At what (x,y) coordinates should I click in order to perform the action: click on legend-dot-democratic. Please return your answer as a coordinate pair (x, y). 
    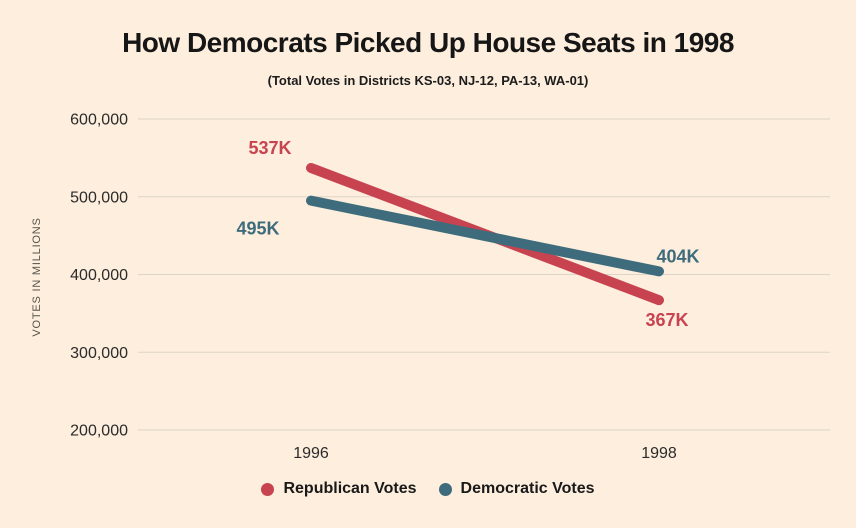
    Looking at the image, I should click on (445, 489).